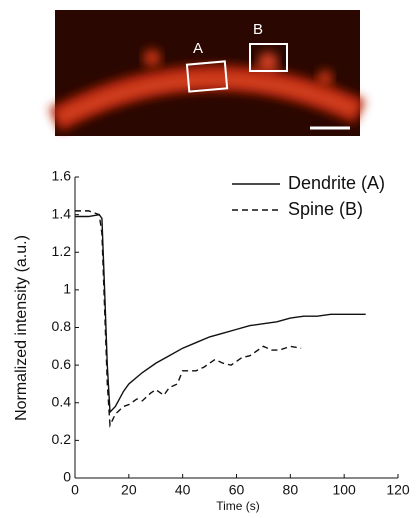 This screenshot has width=418, height=518. What do you see at coordinates (344, 490) in the screenshot?
I see `x-tick-label: 100` at bounding box center [344, 490].